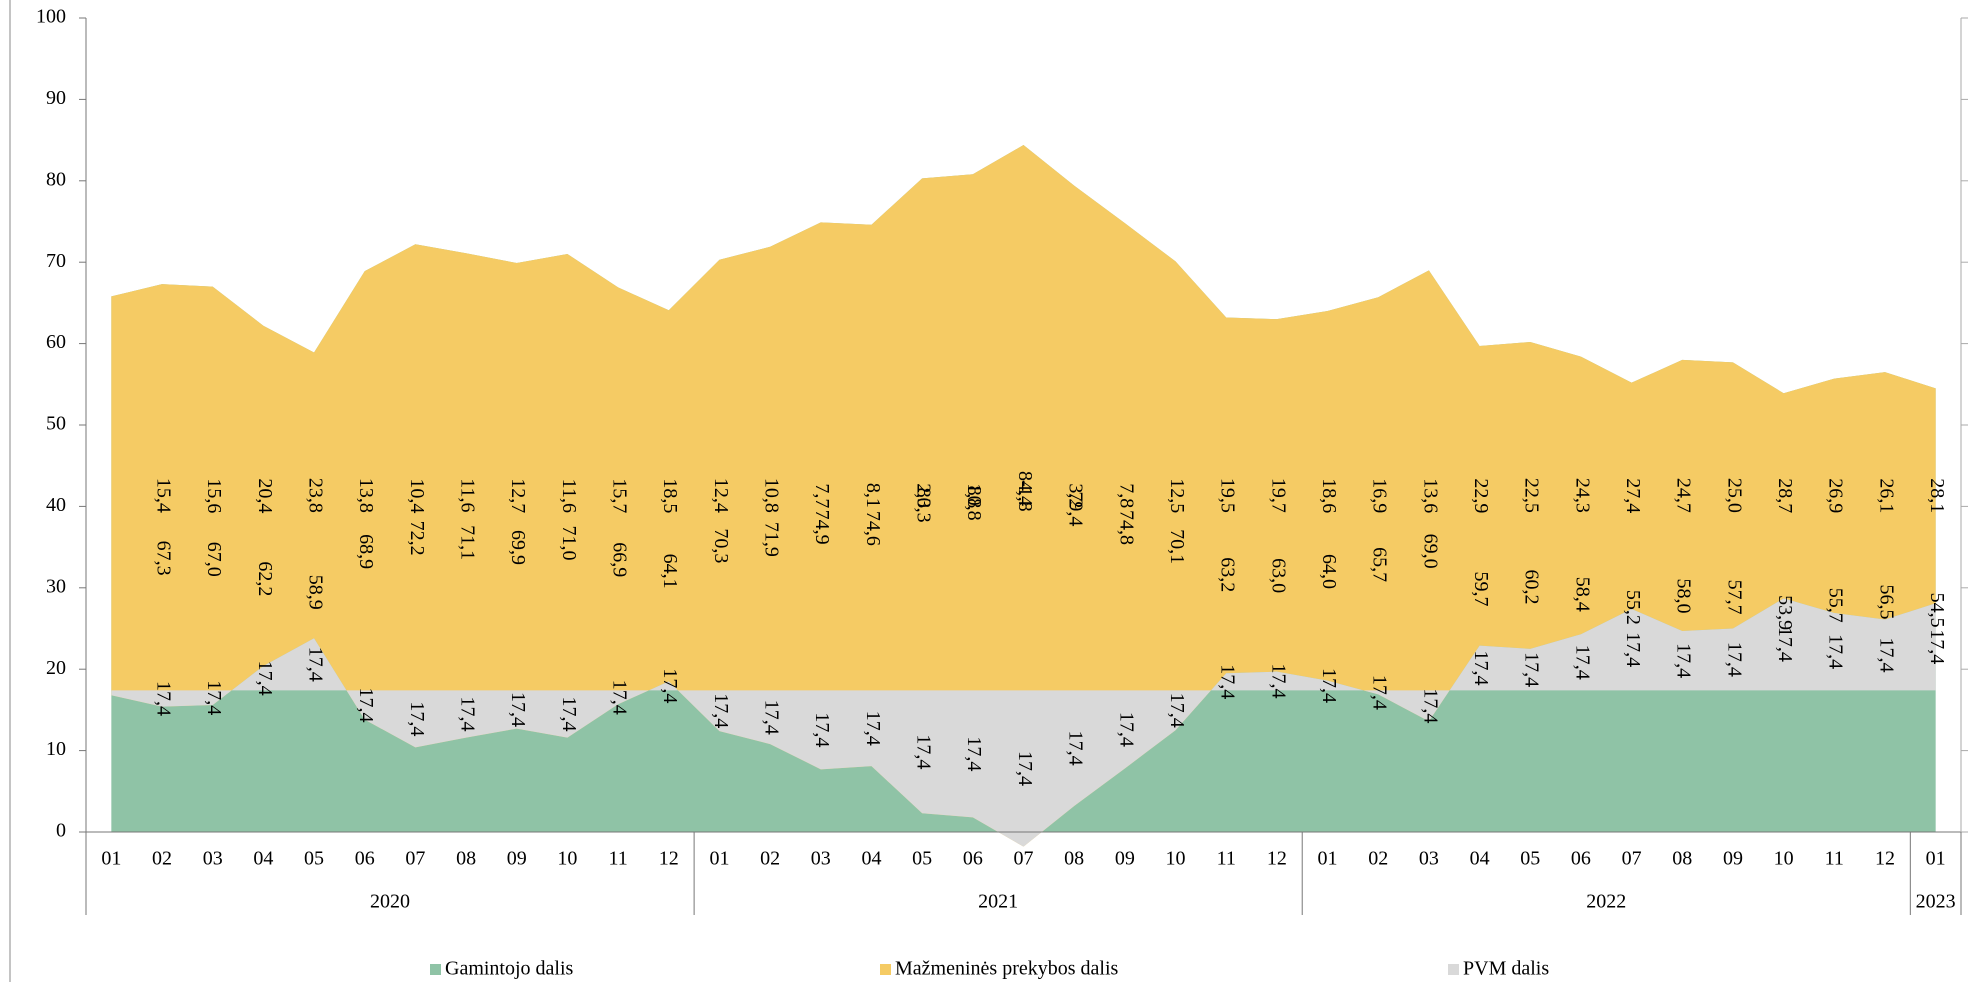 This screenshot has width=1977, height=982. What do you see at coordinates (56, 342) in the screenshot?
I see `y-tick-label: 60` at bounding box center [56, 342].